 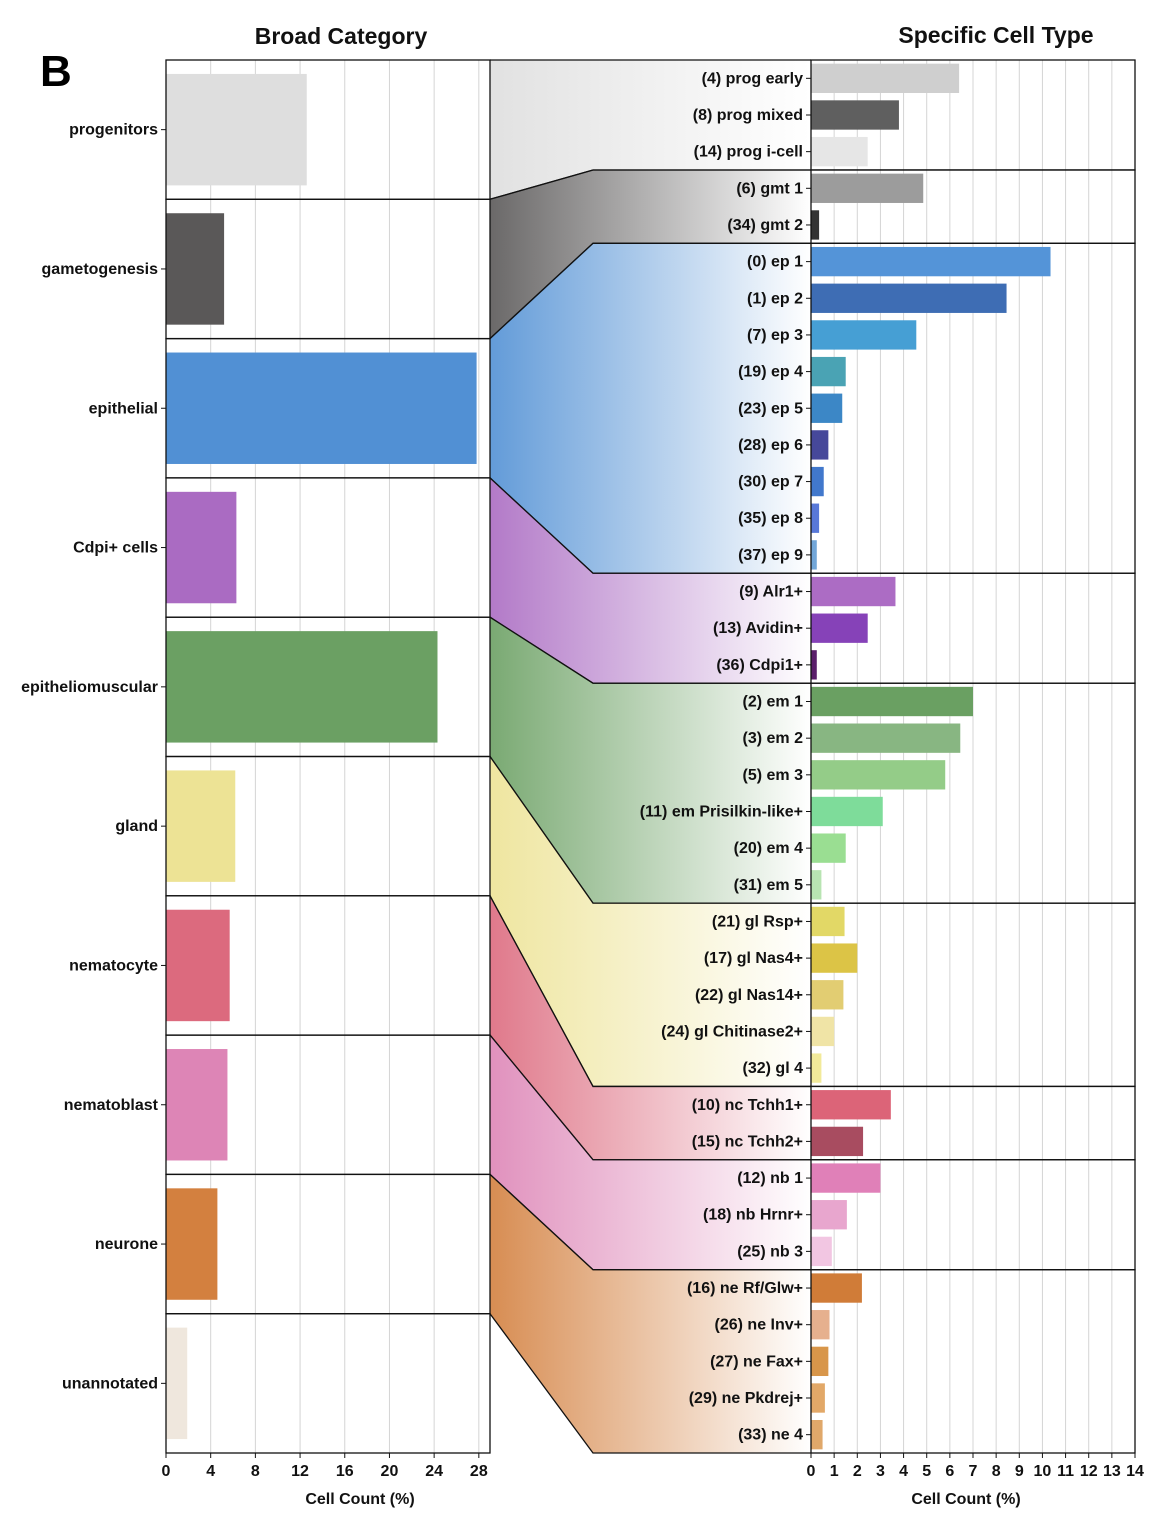 What do you see at coordinates (111, 1105) in the screenshot?
I see `broad-label-nematoblast: nematoblast` at bounding box center [111, 1105].